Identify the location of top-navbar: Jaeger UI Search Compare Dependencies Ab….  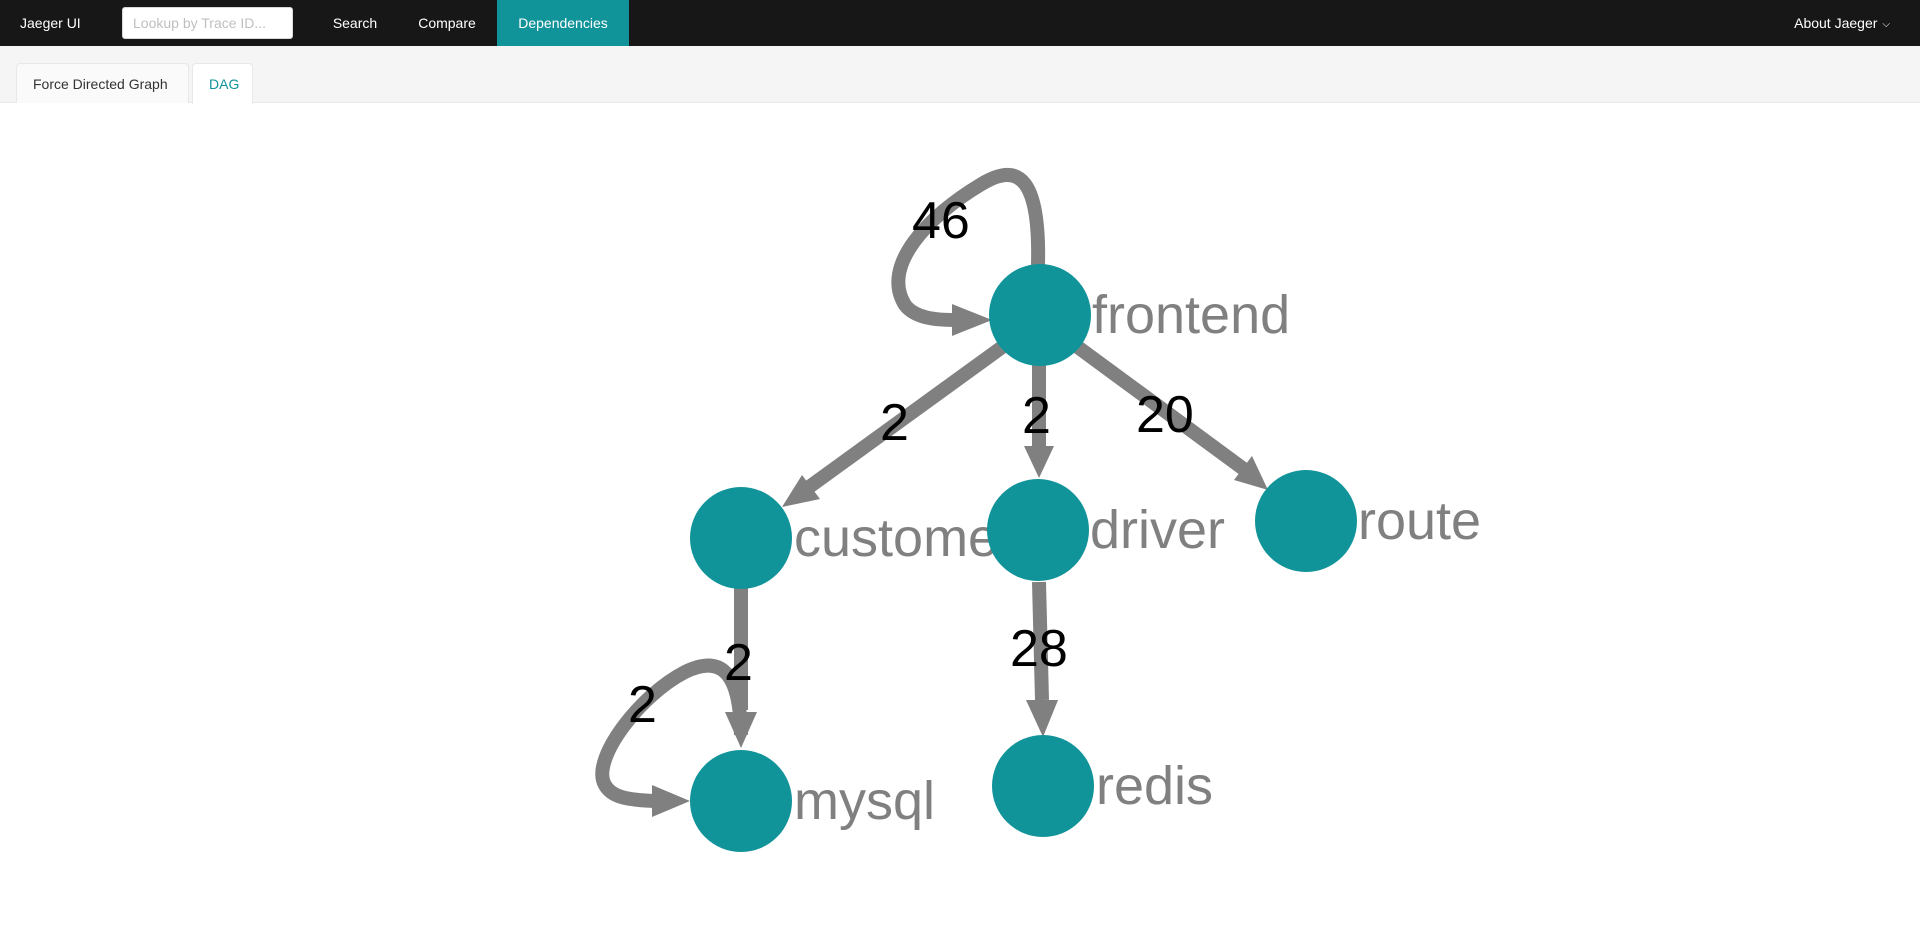
(960, 23).